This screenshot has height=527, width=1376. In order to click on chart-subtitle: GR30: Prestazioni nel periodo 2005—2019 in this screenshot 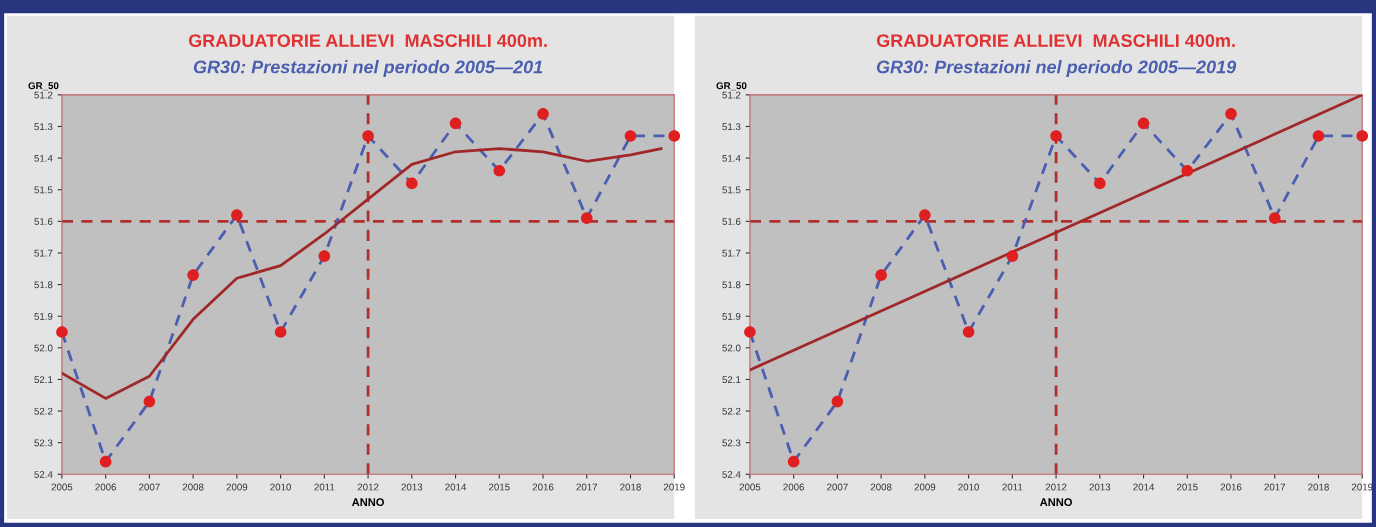, I will do `click(1056, 68)`.